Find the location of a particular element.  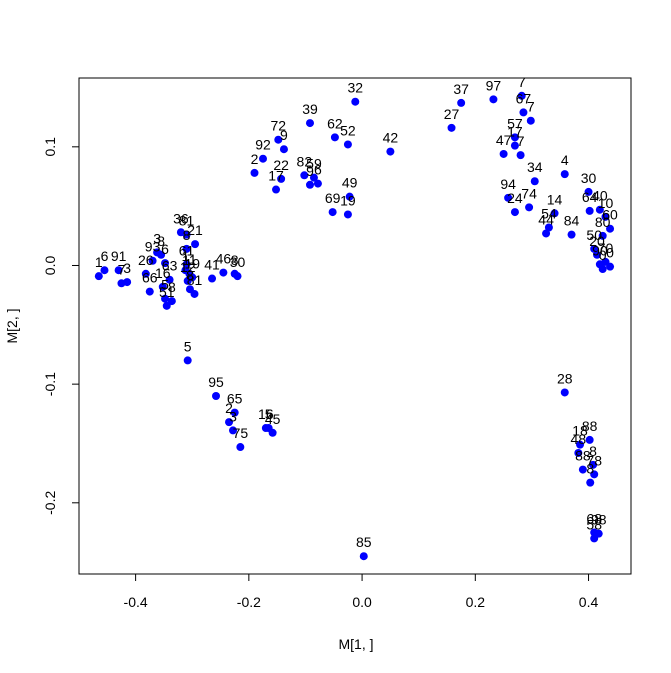

point-label: 11 is located at coordinates (189, 260).